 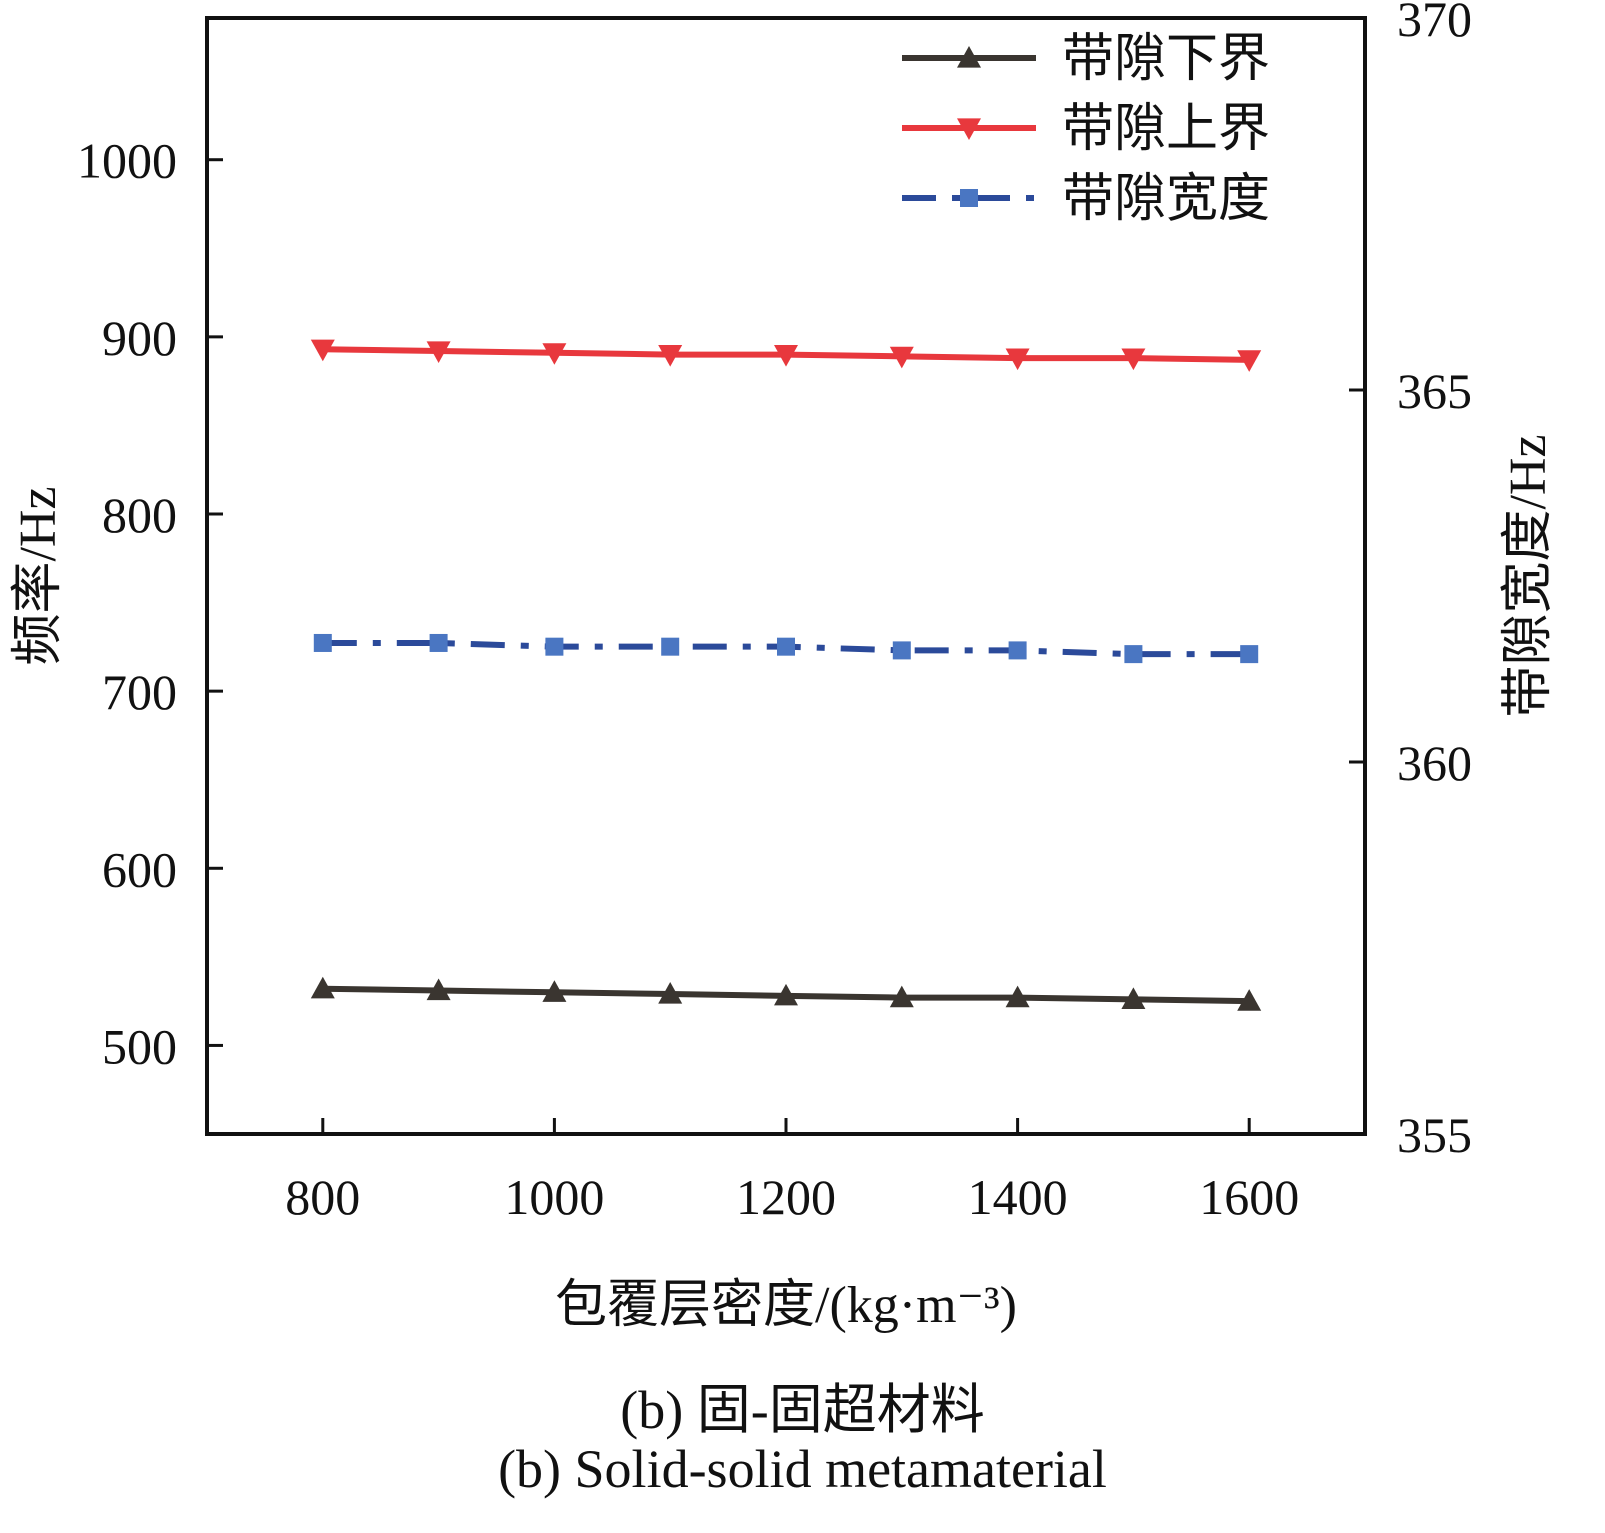 What do you see at coordinates (1166, 59) in the screenshot?
I see `legend-label-1: 带隙下界` at bounding box center [1166, 59].